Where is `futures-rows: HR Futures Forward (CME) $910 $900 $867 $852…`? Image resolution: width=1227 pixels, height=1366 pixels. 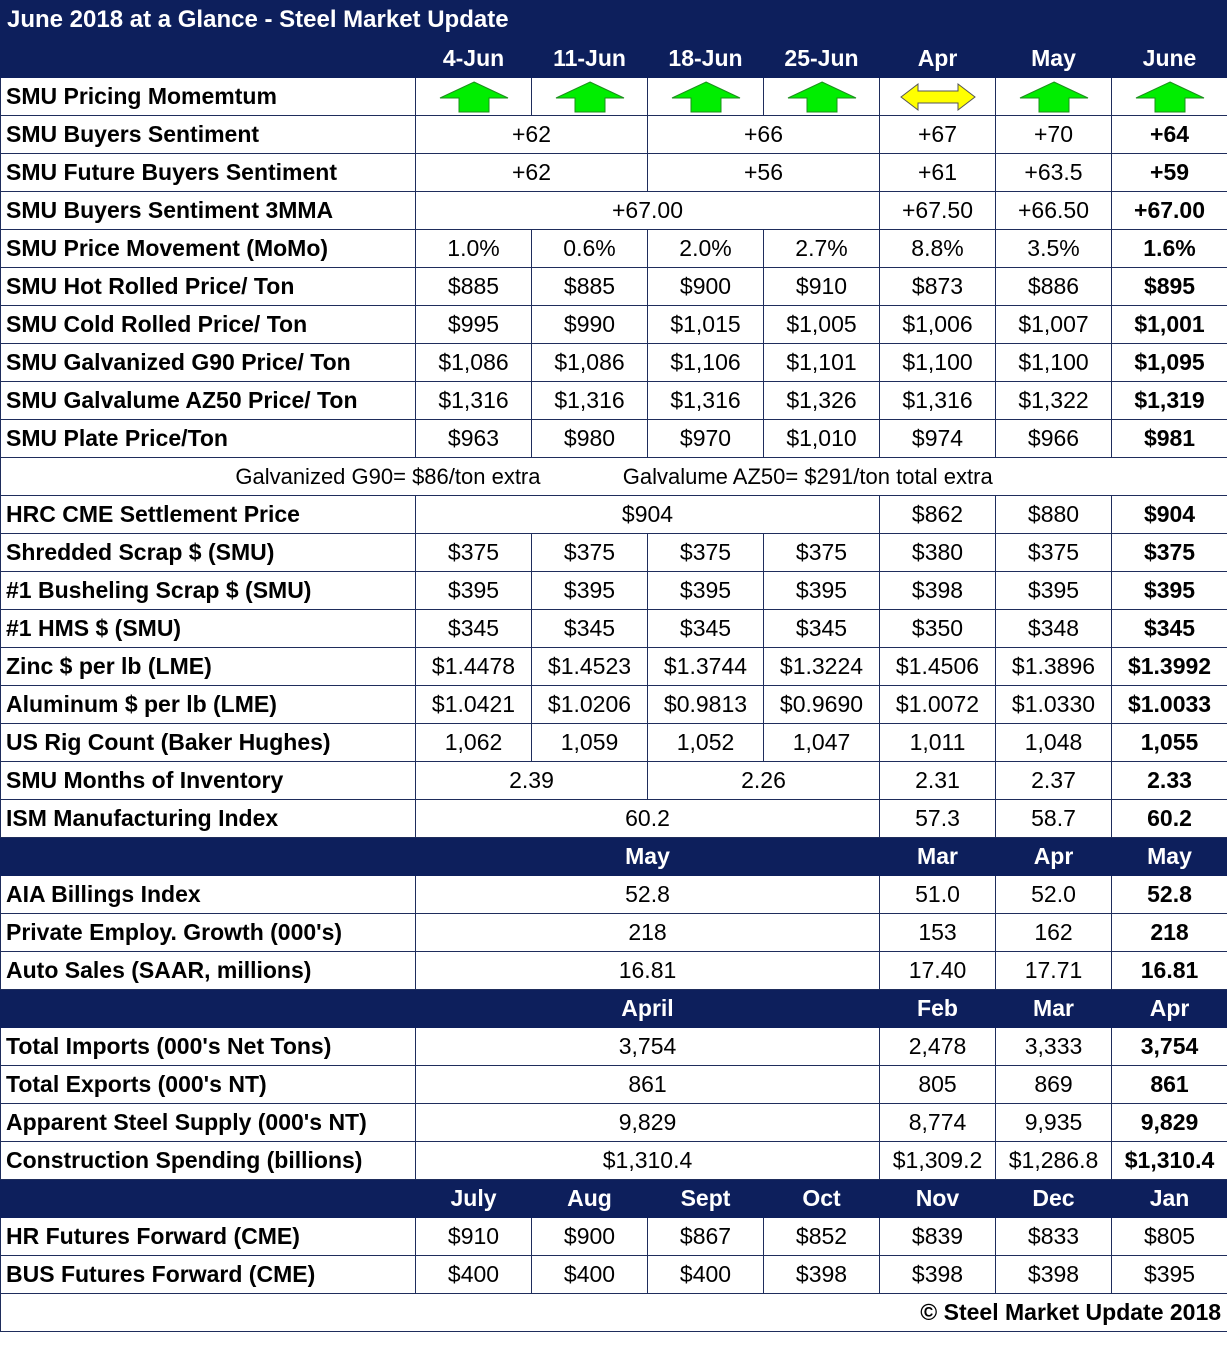 futures-rows: HR Futures Forward (CME) $910 $900 $867 $852… is located at coordinates (613, 1255).